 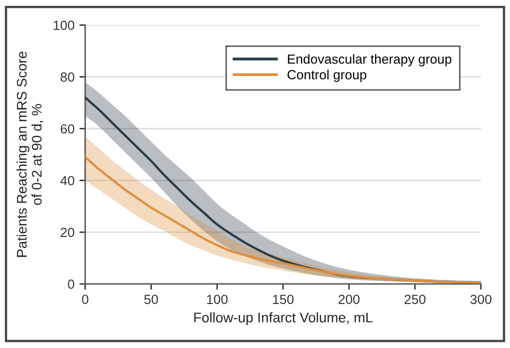 What do you see at coordinates (85, 299) in the screenshot?
I see `x-tick-label: 0` at bounding box center [85, 299].